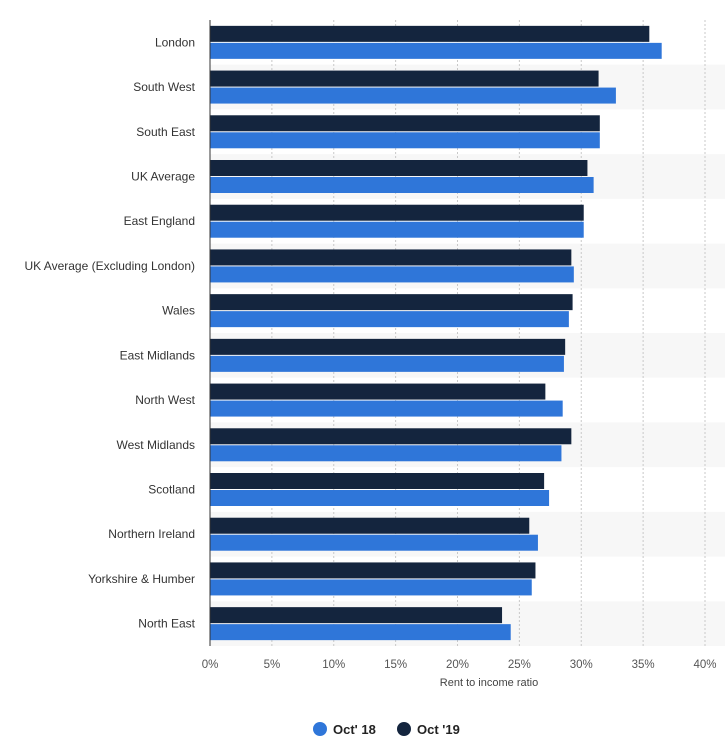 This screenshot has height=749, width=725. Describe the element at coordinates (175, 42) in the screenshot. I see `category-label: London` at that location.